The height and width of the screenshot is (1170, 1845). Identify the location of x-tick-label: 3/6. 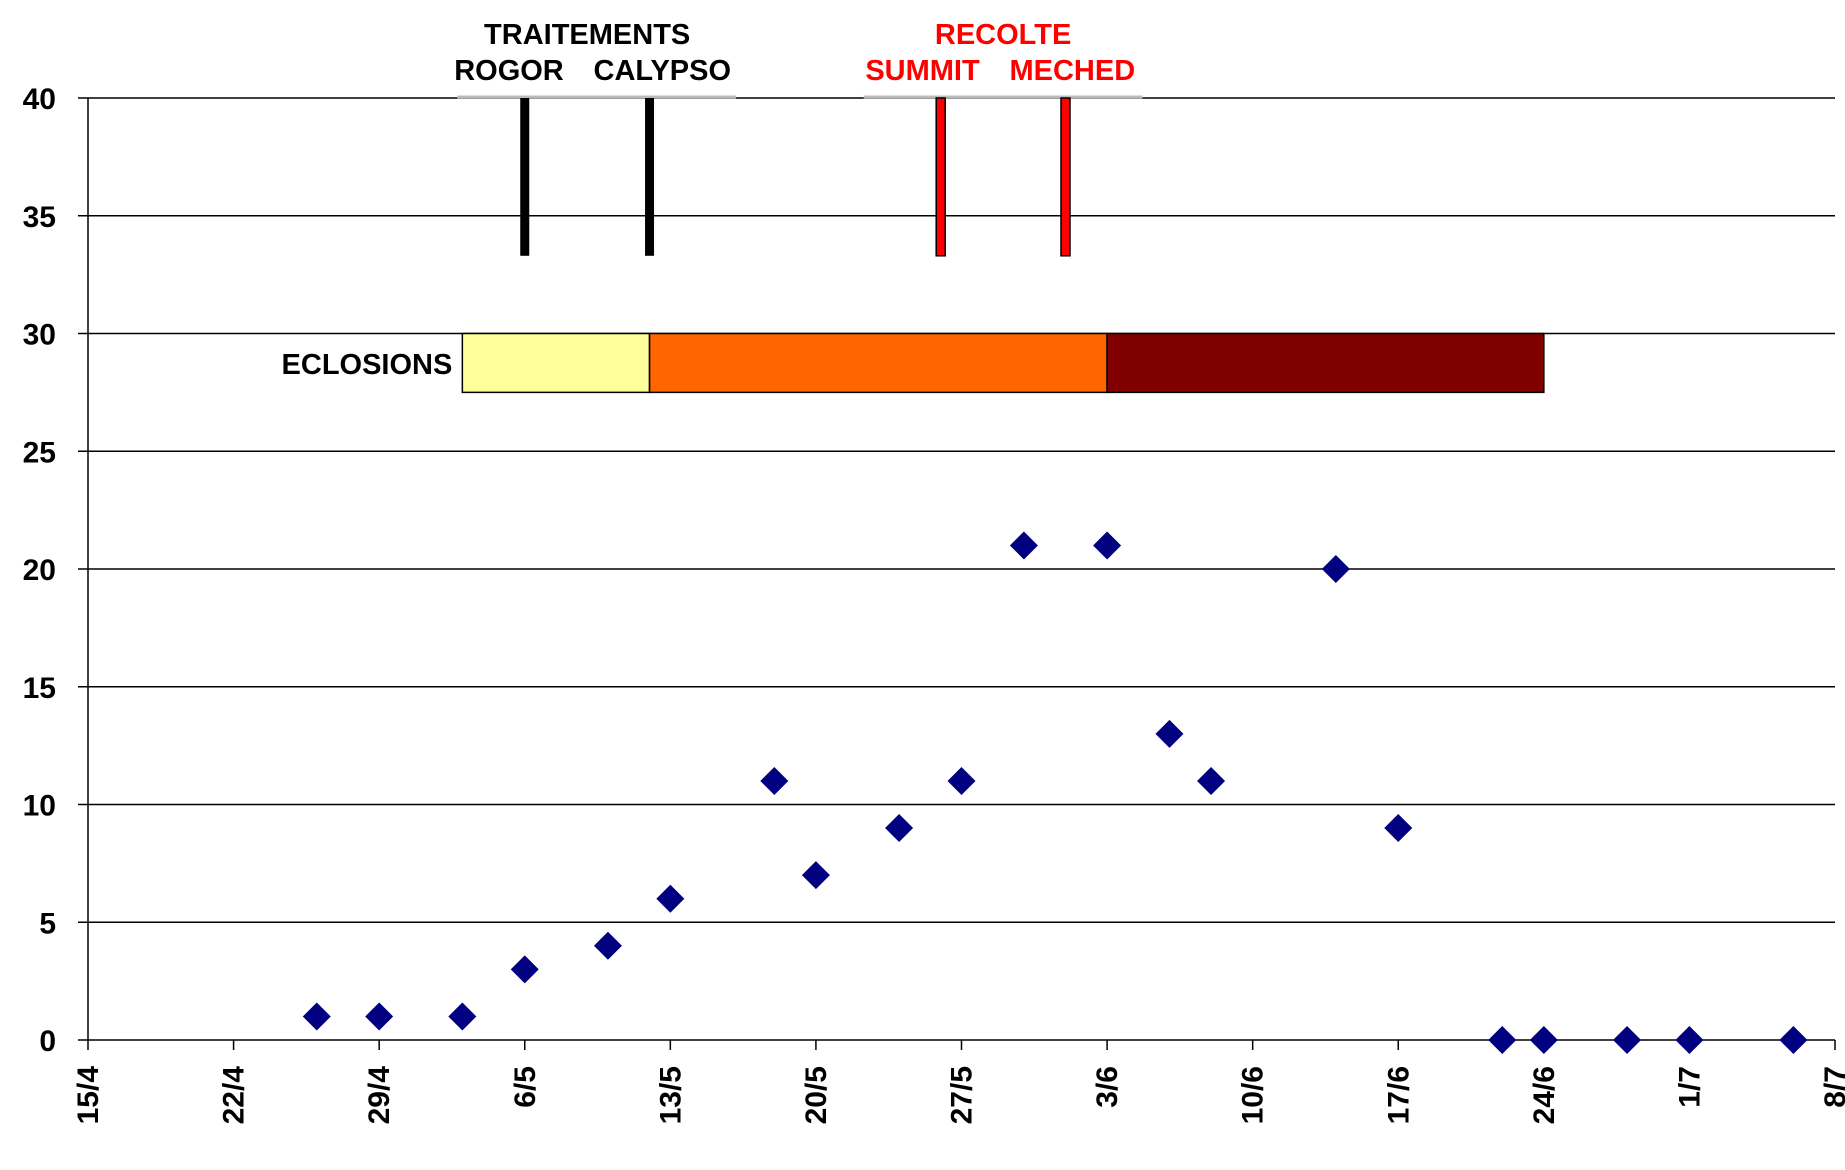
(1107, 1087).